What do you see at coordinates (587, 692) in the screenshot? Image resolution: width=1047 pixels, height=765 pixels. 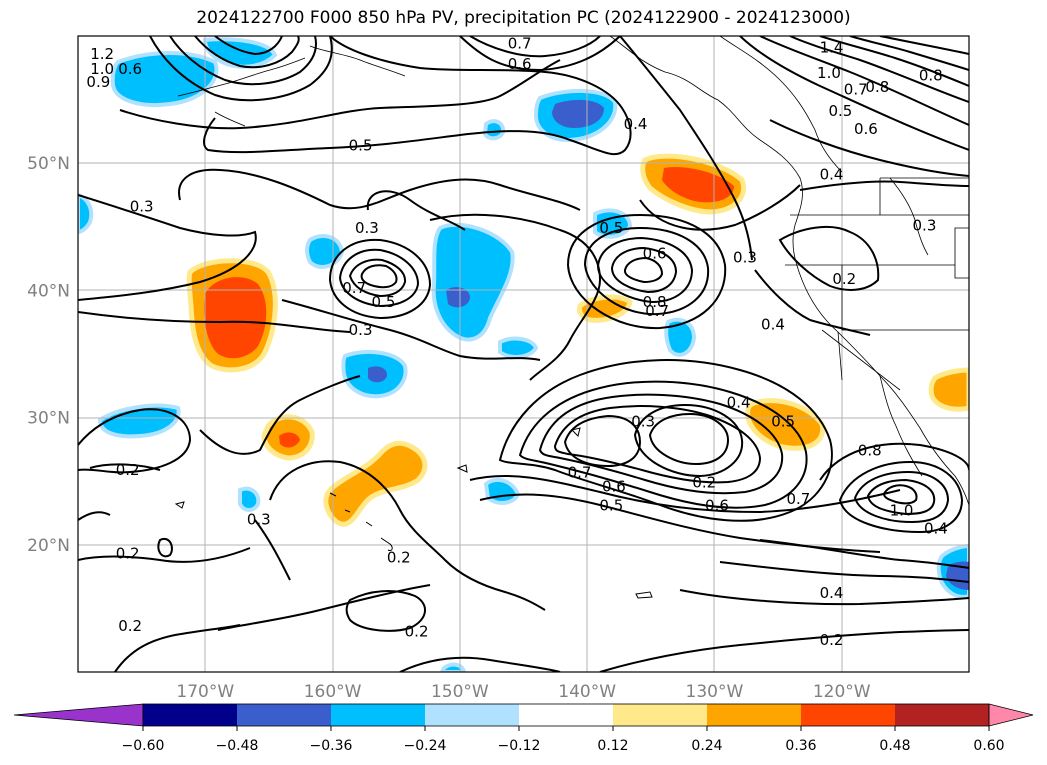 I see `longitude-tick-label: 140°W` at bounding box center [587, 692].